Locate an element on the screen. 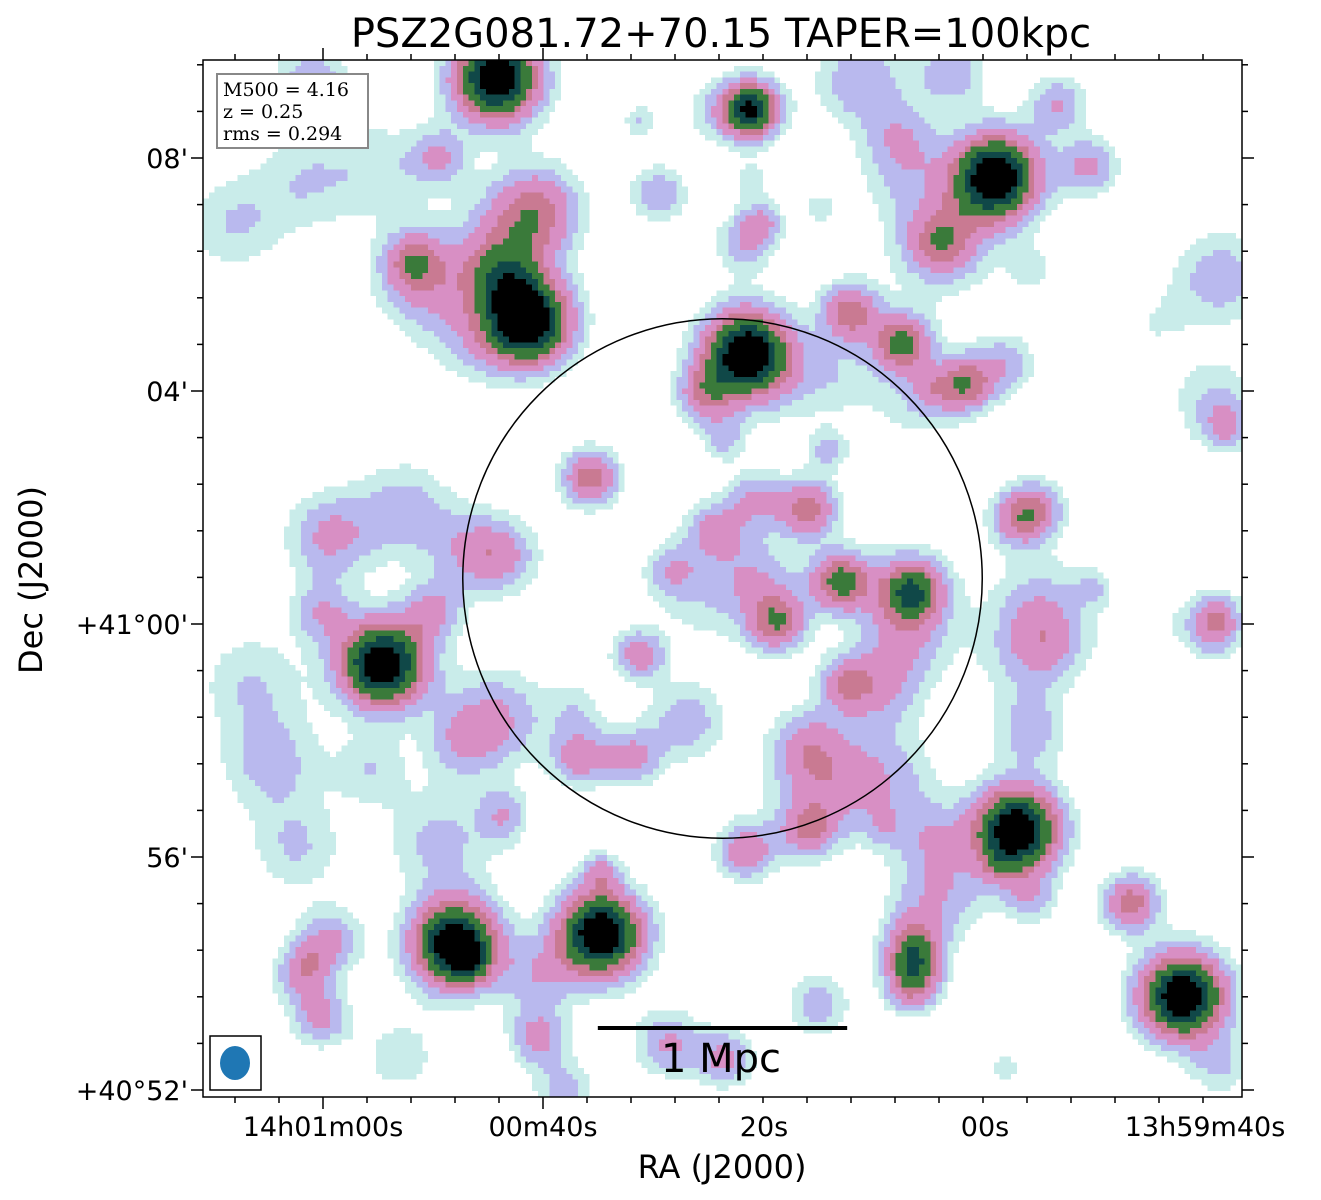 The width and height of the screenshot is (1321, 1200). y-tick-label: 04' is located at coordinates (167, 392).